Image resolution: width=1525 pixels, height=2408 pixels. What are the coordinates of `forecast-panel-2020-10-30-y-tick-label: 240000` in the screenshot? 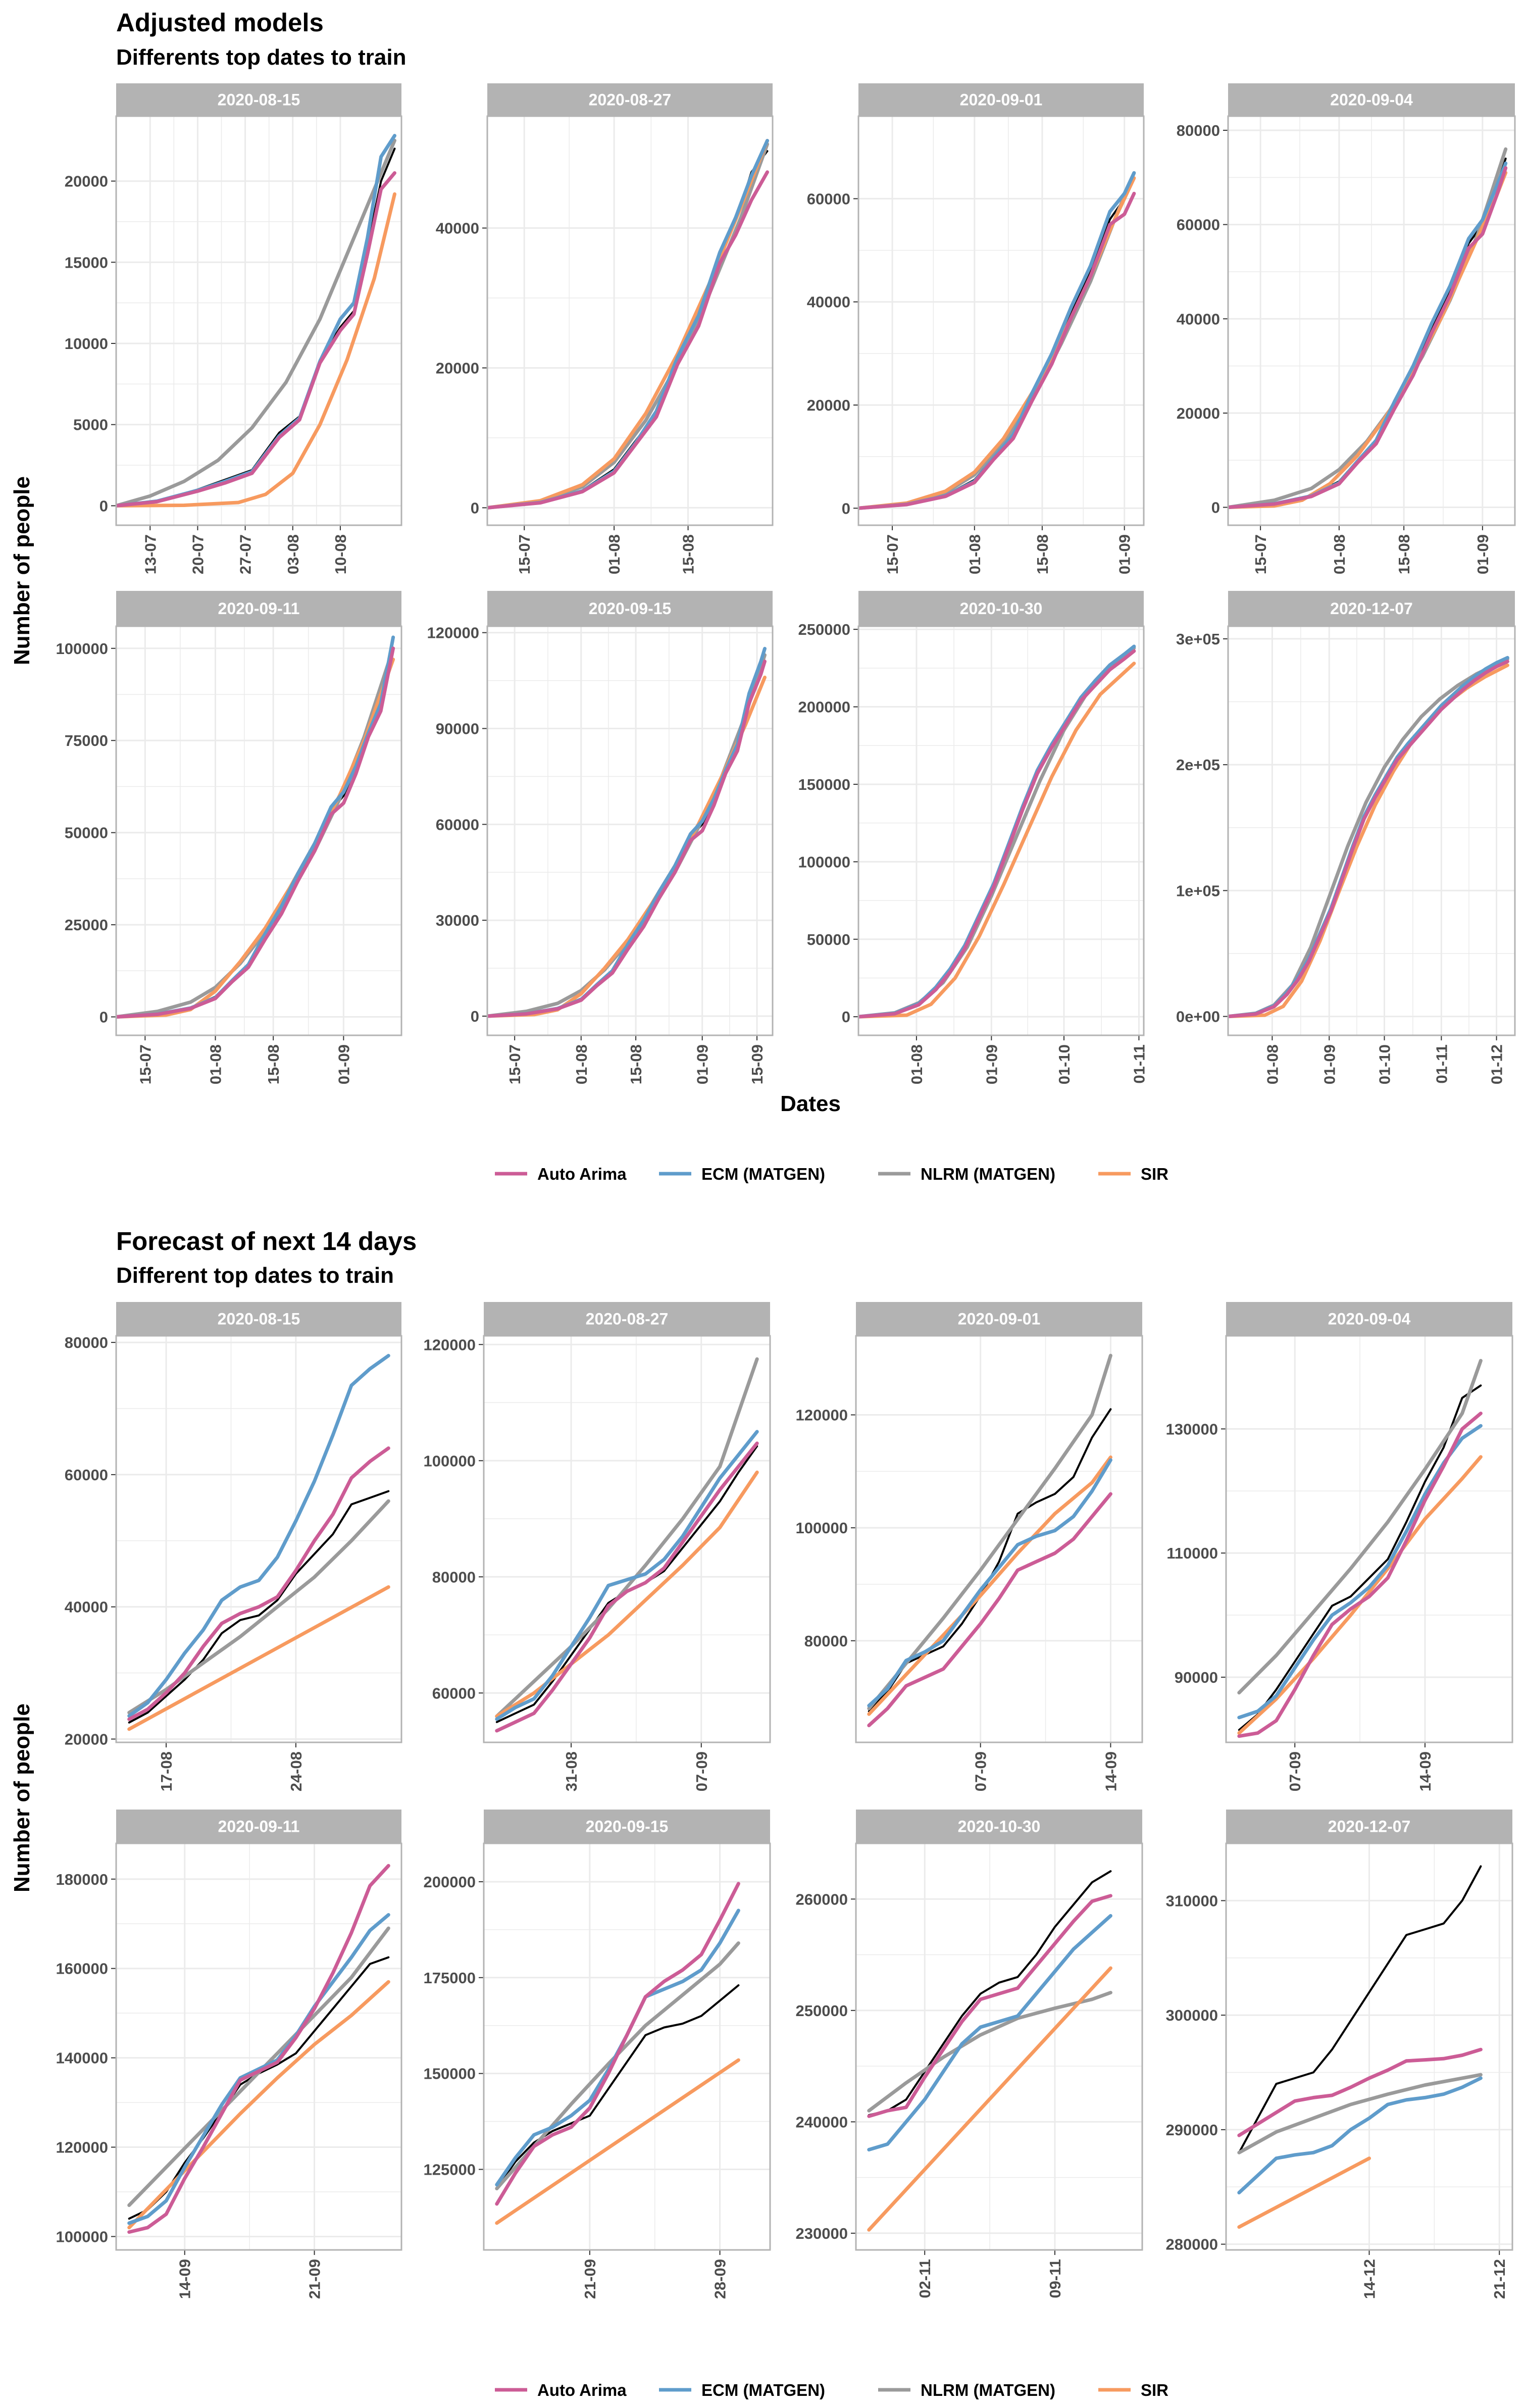 It's located at (822, 2122).